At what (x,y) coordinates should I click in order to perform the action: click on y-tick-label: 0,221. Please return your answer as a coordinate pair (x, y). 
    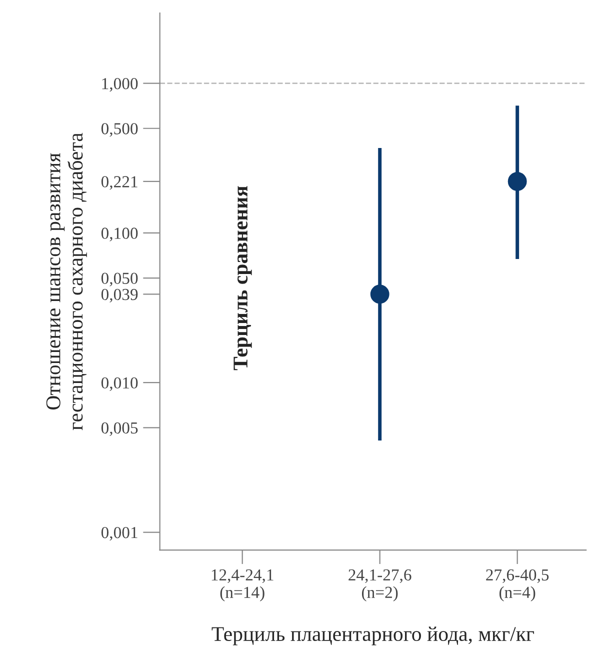
    Looking at the image, I should click on (119, 183).